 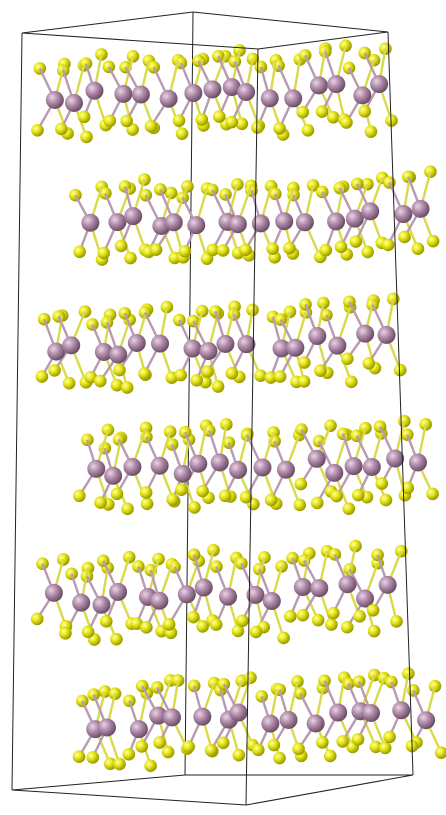 I want to click on chalcogen-atoms-back, so click(x=257, y=434).